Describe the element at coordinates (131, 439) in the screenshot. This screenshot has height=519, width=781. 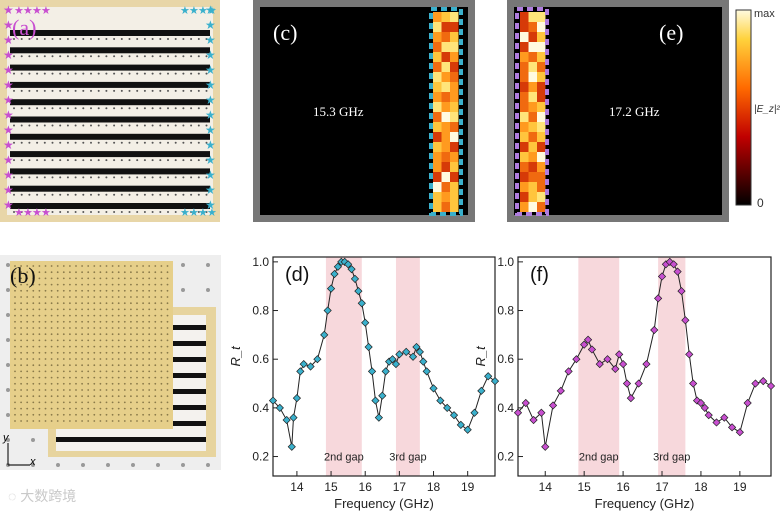
I see `stripe` at that location.